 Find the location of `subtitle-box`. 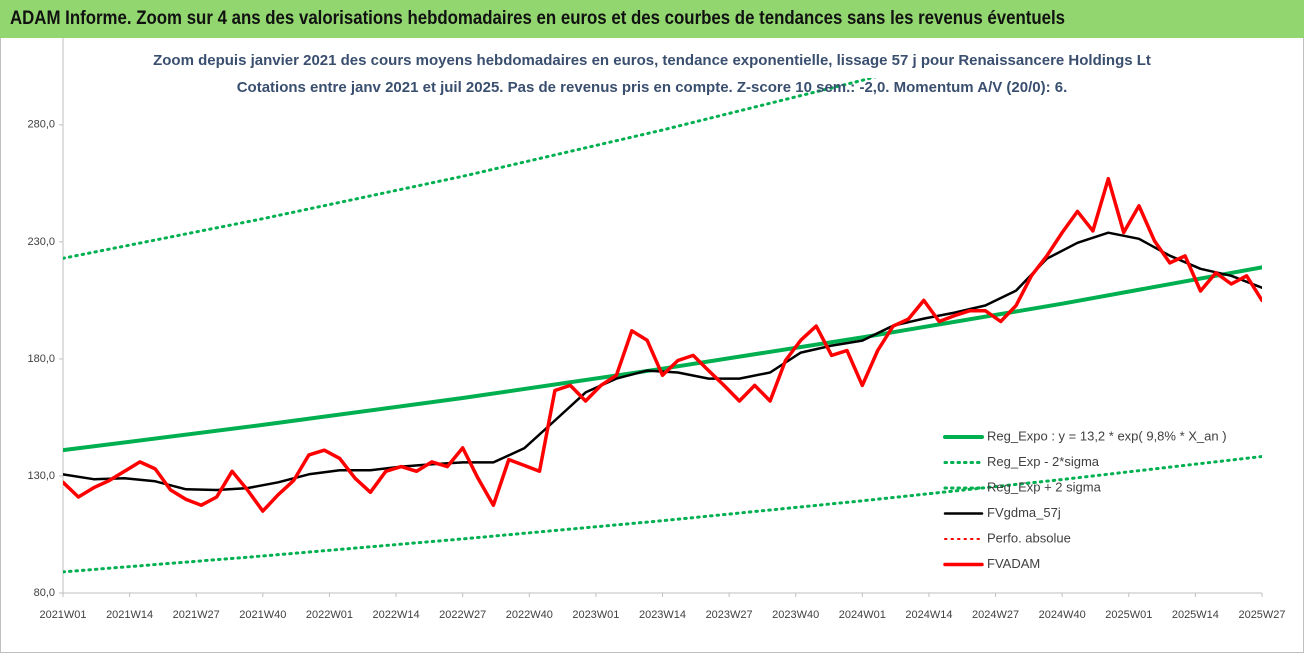

subtitle-box is located at coordinates (655, 74).